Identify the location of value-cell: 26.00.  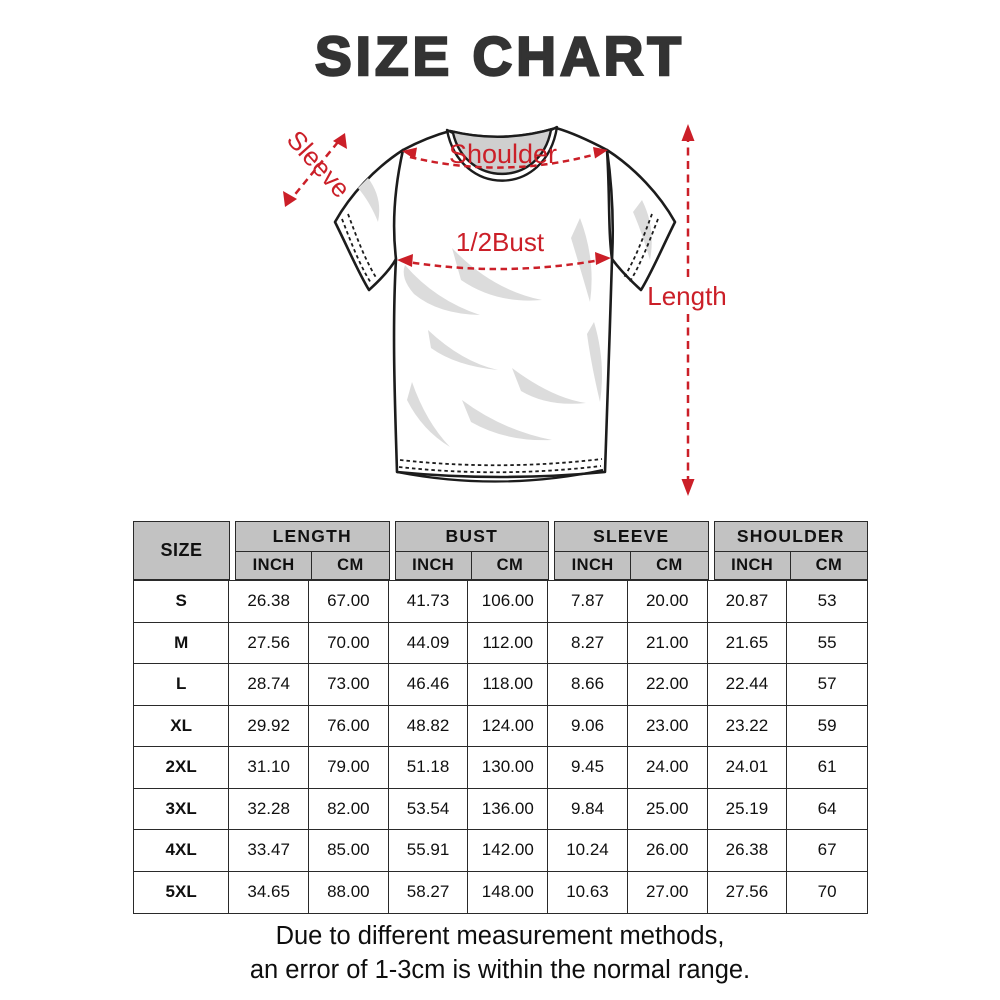
(667, 851).